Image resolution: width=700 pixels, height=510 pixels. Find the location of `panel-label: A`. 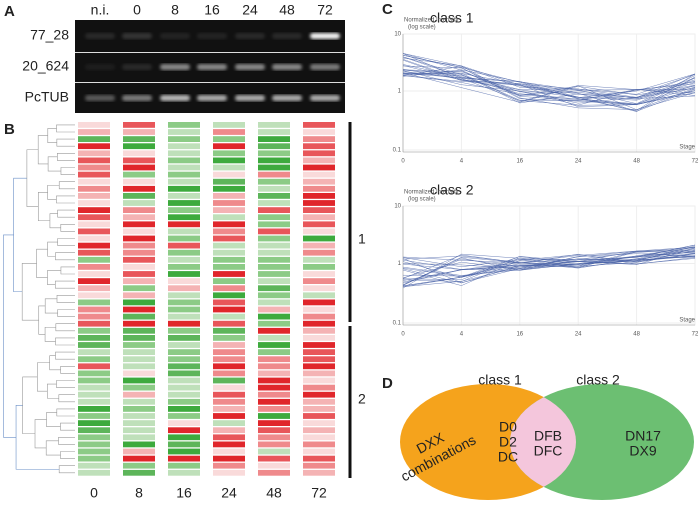

panel-label: A is located at coordinates (9, 11).